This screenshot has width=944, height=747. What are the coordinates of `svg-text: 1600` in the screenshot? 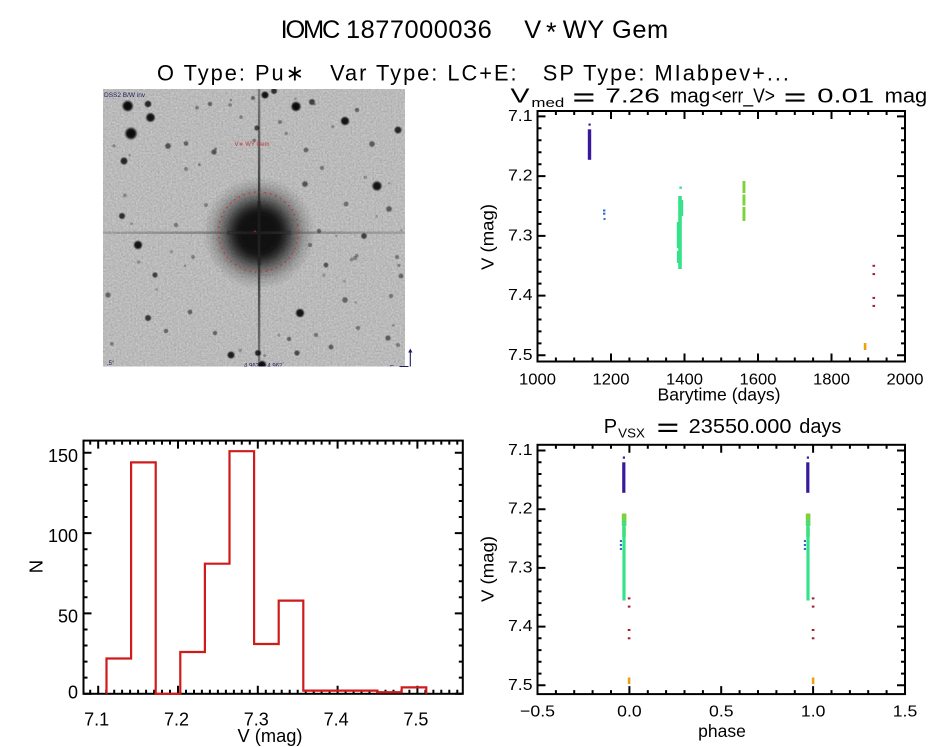 It's located at (758, 380).